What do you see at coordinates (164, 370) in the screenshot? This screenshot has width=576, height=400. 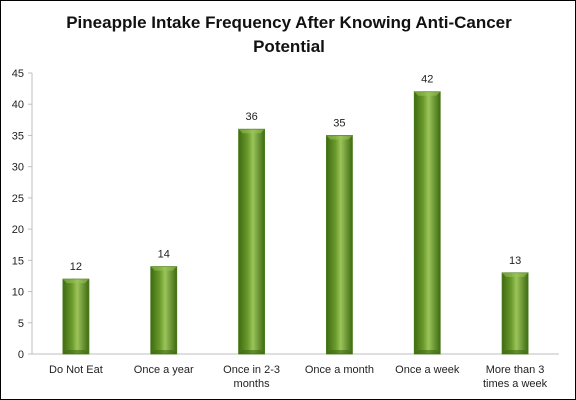 I see `x-tick-label: Once a year` at bounding box center [164, 370].